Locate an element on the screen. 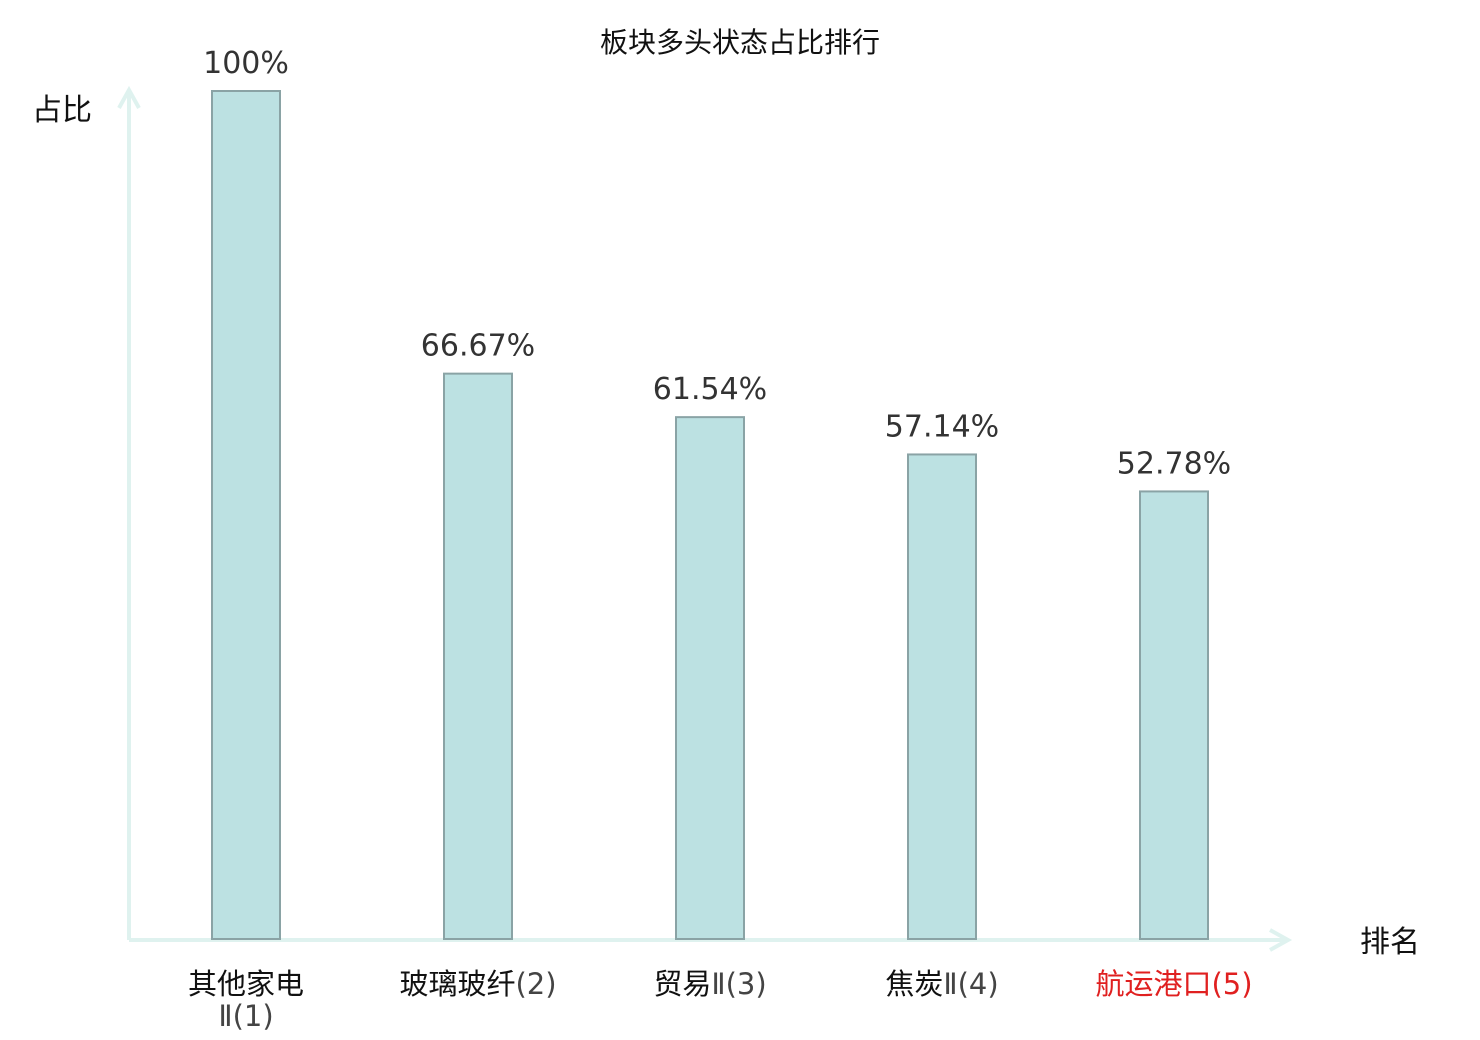 The width and height of the screenshot is (1480, 1040). category-rank: Ⅱ(4) is located at coordinates (970, 984).